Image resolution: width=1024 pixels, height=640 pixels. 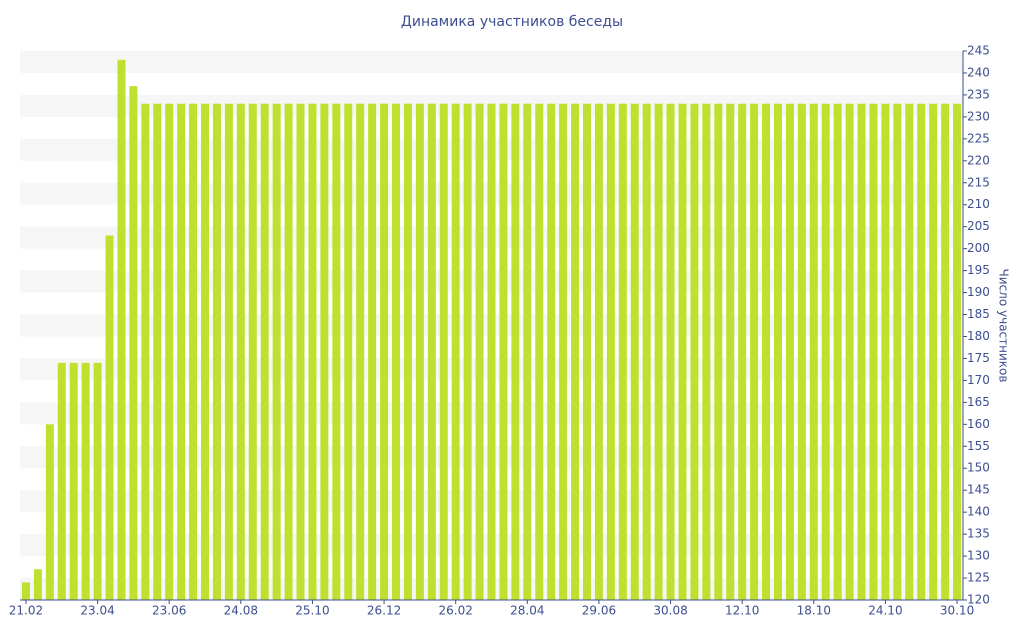 What do you see at coordinates (978, 204) in the screenshot?
I see `y-tick-label: 210` at bounding box center [978, 204].